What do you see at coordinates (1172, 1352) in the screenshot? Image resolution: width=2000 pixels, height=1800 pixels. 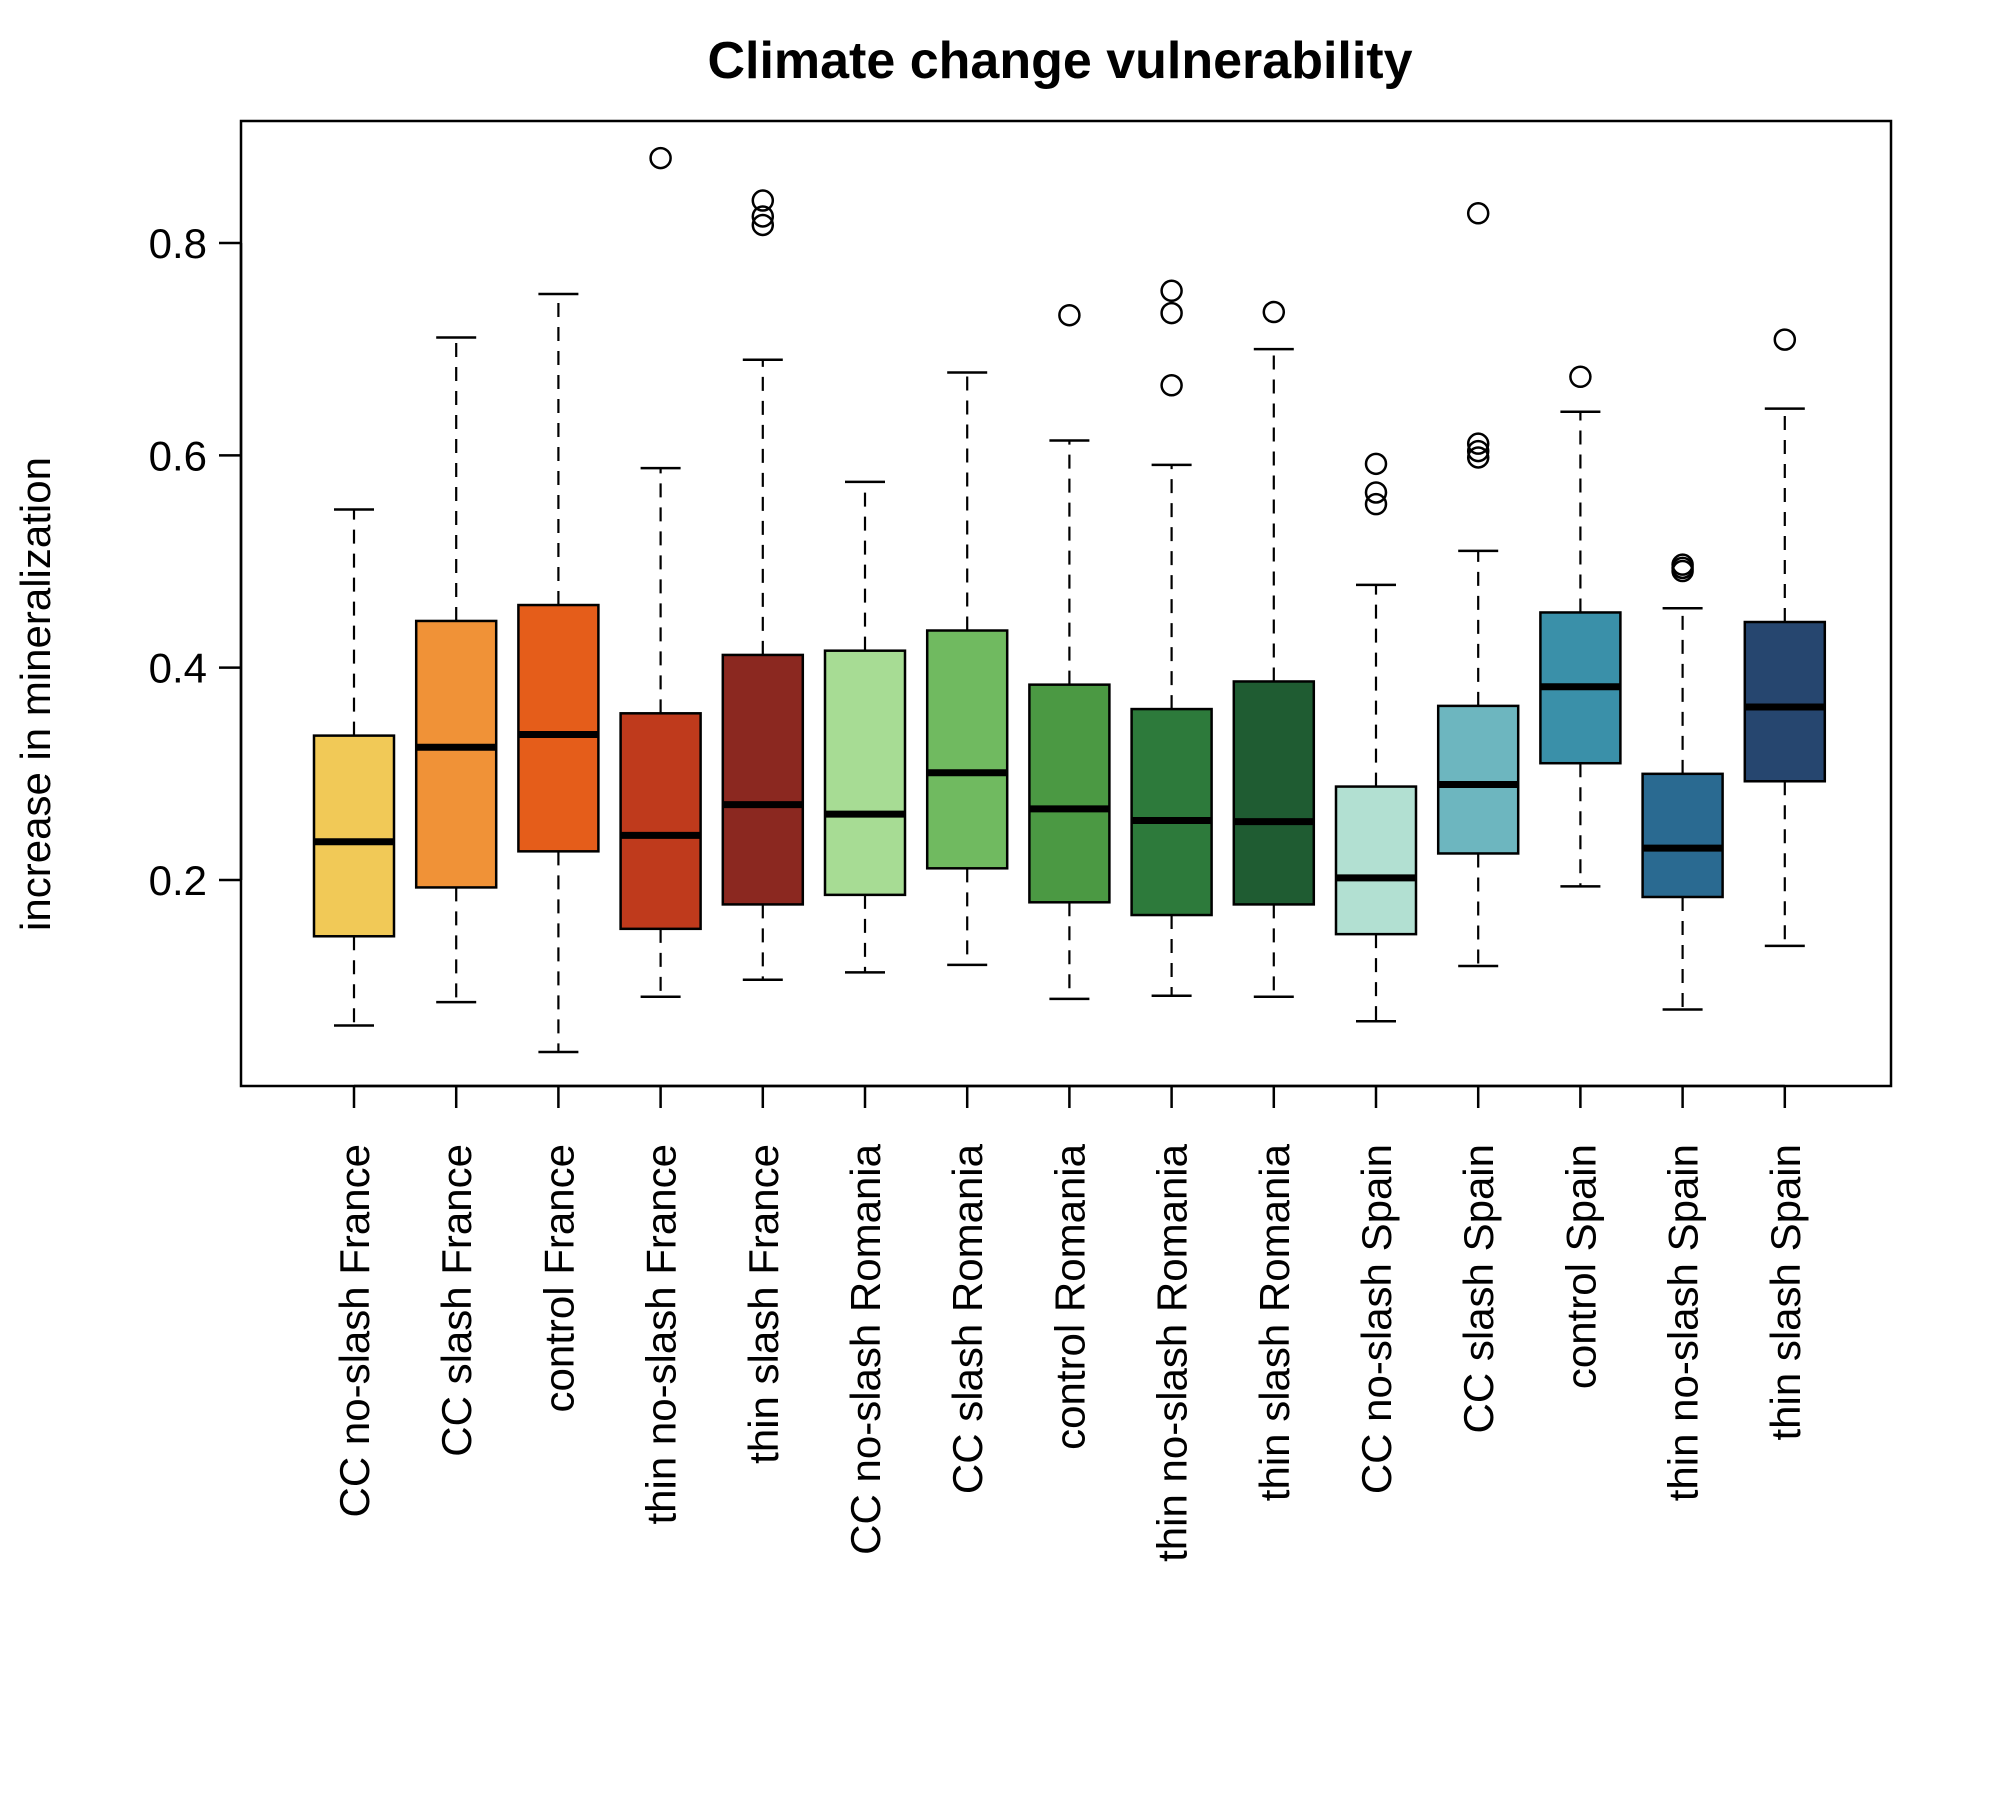 I see `x-tick-label: thin no-slash Romania` at bounding box center [1172, 1352].